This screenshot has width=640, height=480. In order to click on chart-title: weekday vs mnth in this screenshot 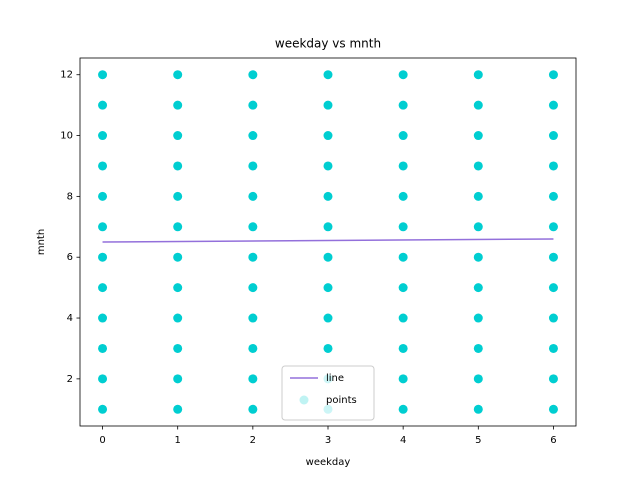, I will do `click(328, 44)`.